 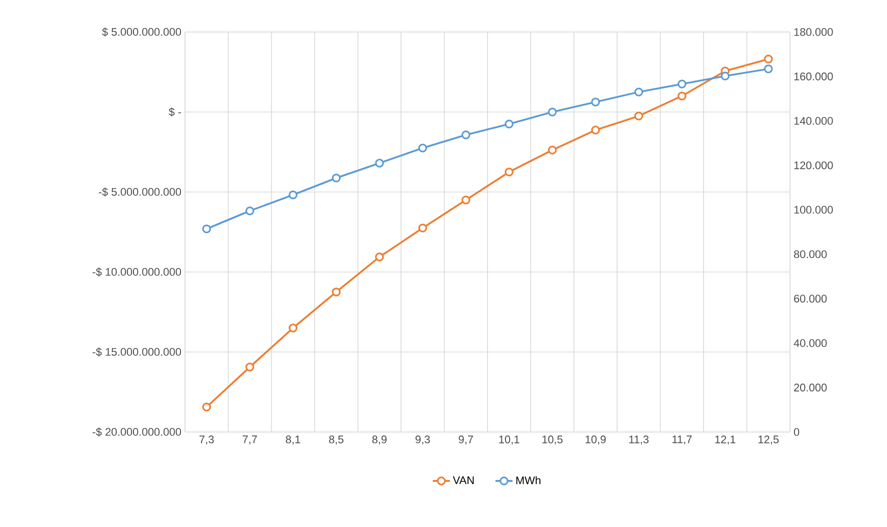 What do you see at coordinates (423, 440) in the screenshot?
I see `x-tick-label: 9,3` at bounding box center [423, 440].